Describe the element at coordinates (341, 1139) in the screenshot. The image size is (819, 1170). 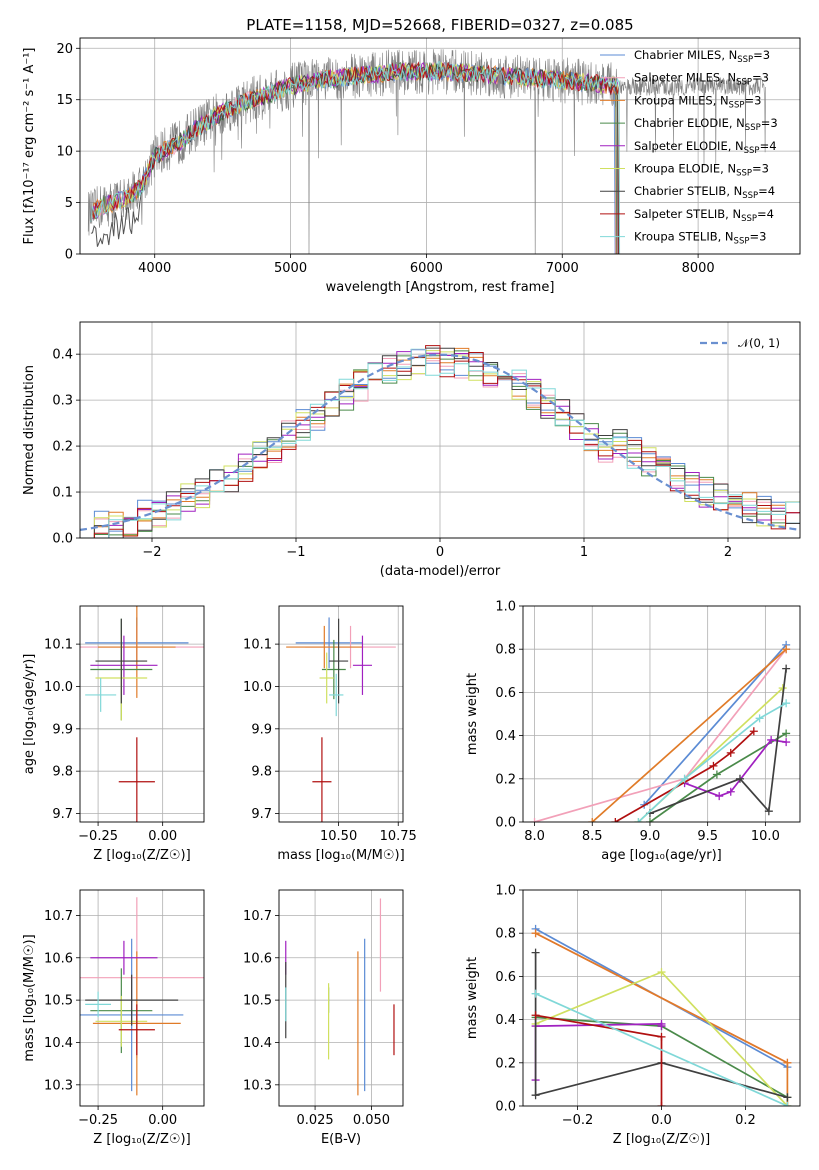
I see `x-axis-label: E(B-V)` at that location.